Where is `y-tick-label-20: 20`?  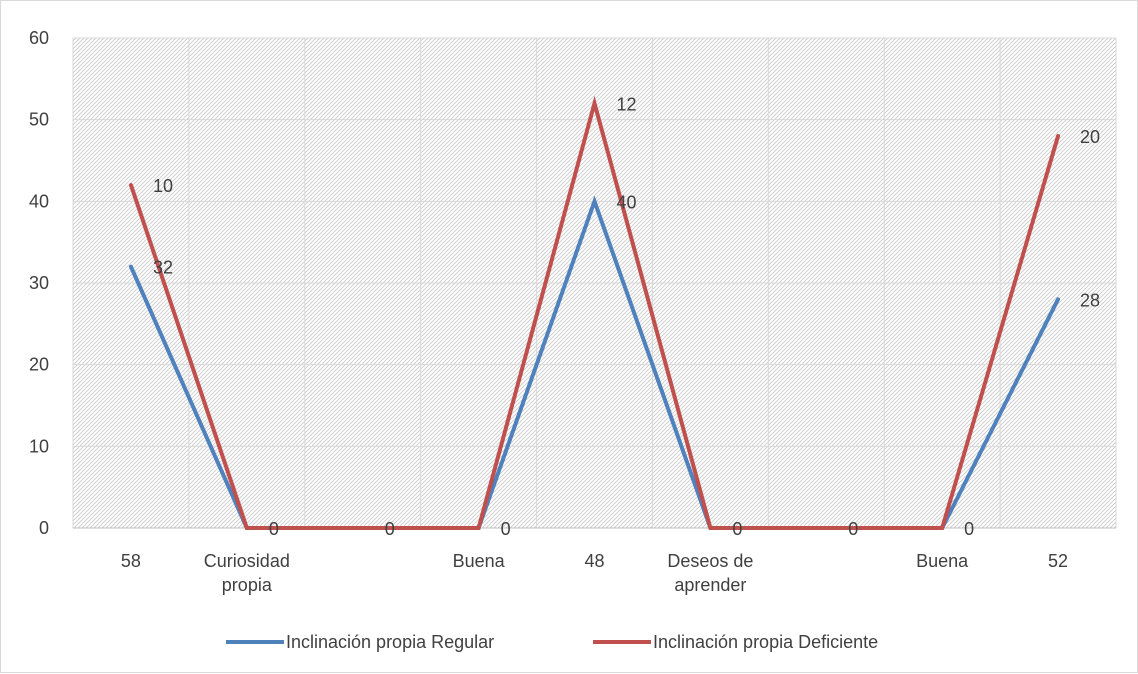
y-tick-label-20: 20 is located at coordinates (39, 365).